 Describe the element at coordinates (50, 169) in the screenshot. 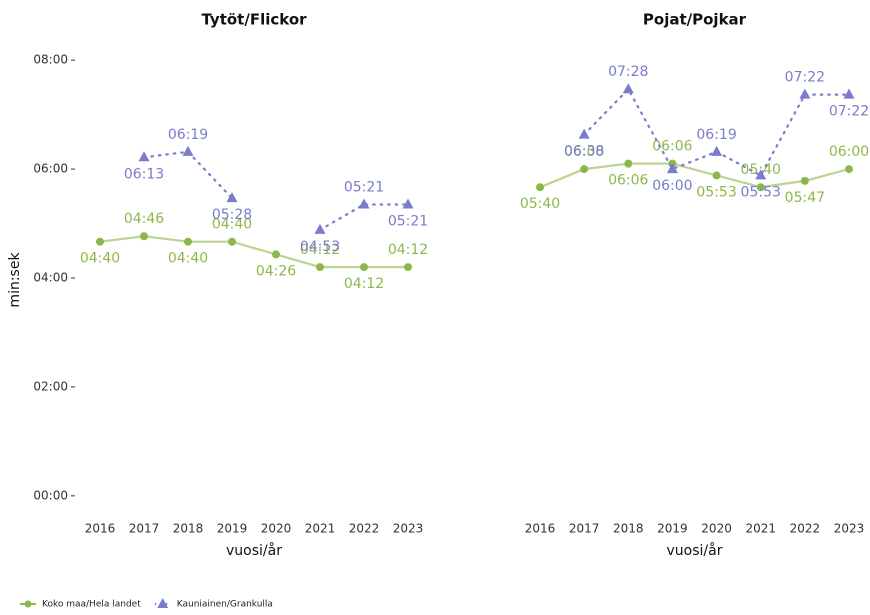

I see `y-tick-label: 06:00` at that location.